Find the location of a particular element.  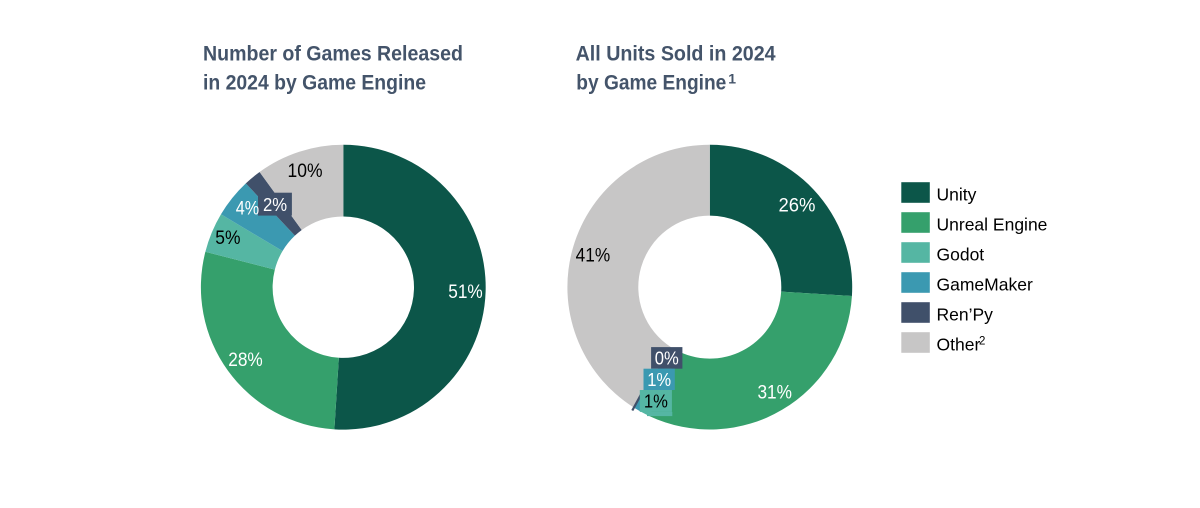

svg-text: Unreal Engine is located at coordinates (992, 225).